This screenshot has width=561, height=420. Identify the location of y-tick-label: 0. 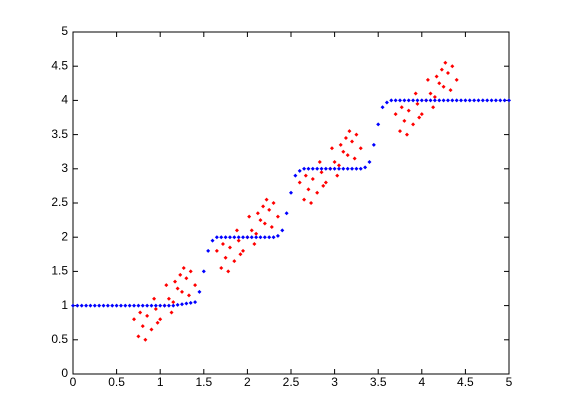
(64, 373).